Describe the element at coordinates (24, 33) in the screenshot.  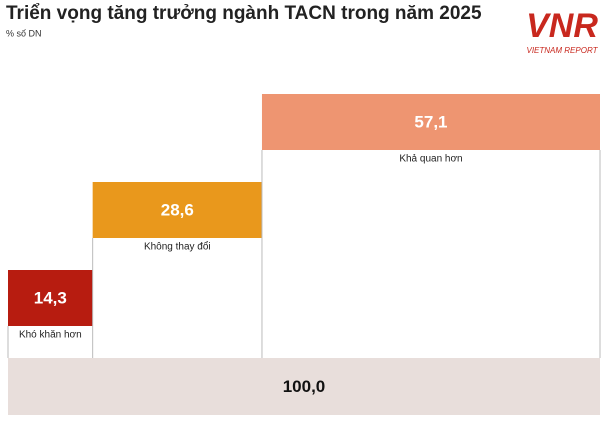
I see `chart-subtitle: % số DN` at that location.